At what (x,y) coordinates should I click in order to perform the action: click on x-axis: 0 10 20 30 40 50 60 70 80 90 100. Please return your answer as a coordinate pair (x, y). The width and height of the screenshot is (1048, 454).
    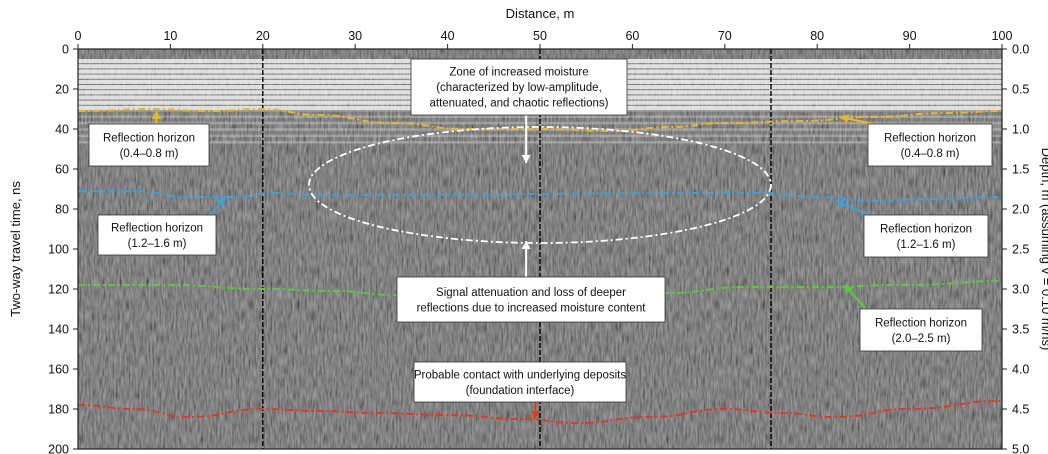
    Looking at the image, I should click on (544, 39).